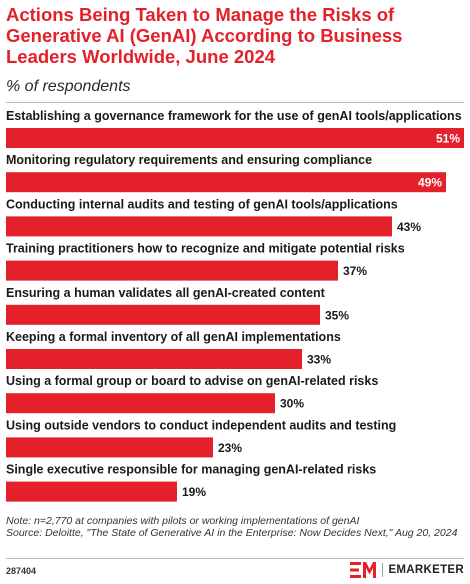  What do you see at coordinates (230, 448) in the screenshot?
I see `value-label: 23%` at bounding box center [230, 448].